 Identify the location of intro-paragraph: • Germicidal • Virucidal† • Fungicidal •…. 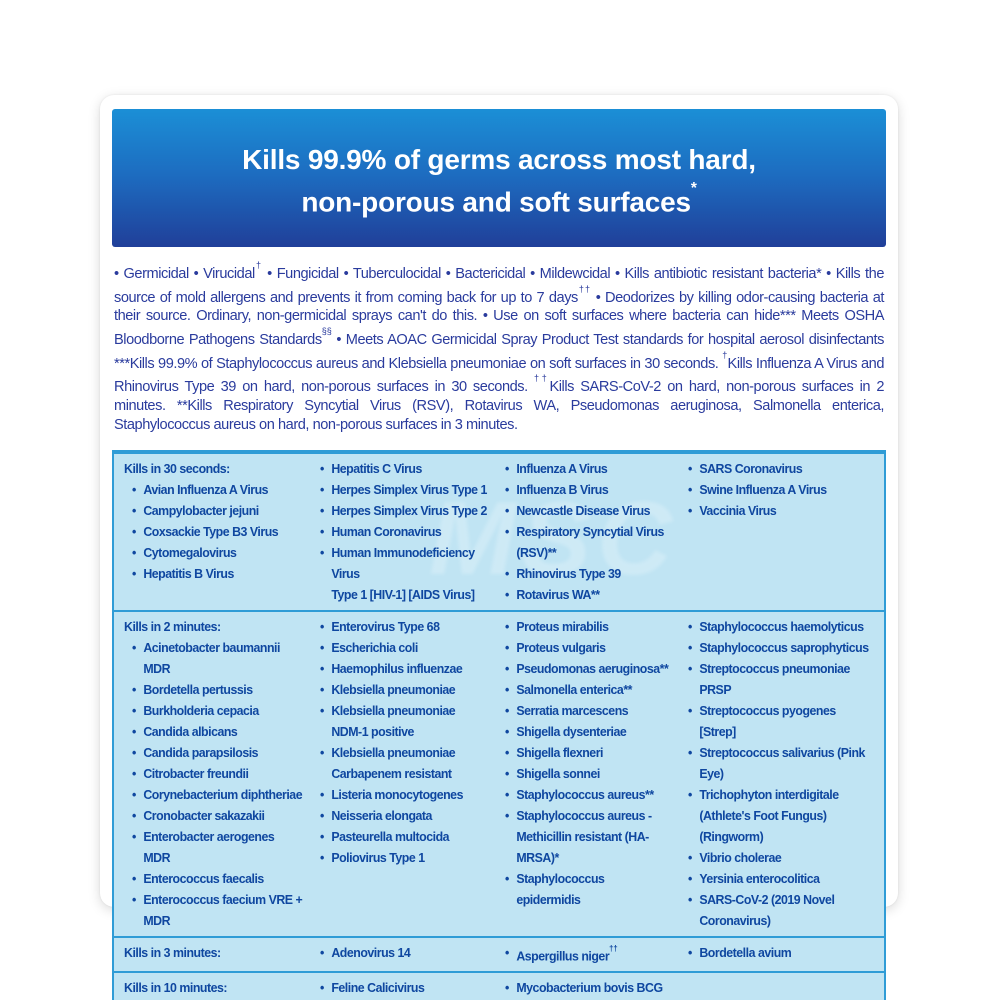
(499, 346).